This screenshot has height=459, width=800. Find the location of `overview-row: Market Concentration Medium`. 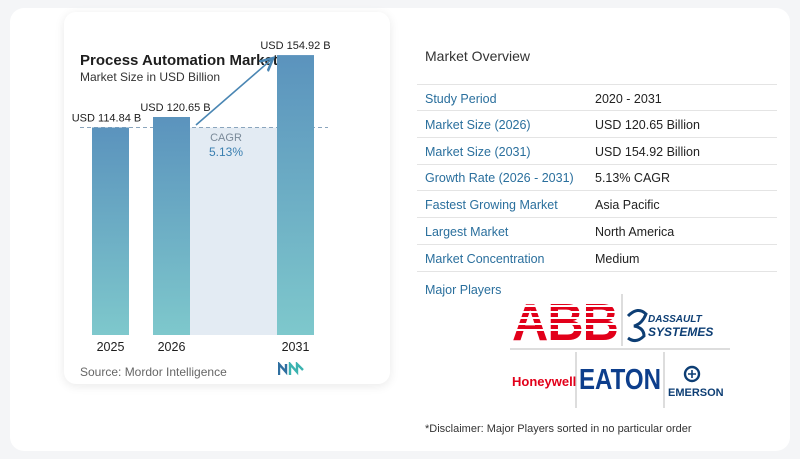

overview-row: Market Concentration Medium is located at coordinates (597, 258).